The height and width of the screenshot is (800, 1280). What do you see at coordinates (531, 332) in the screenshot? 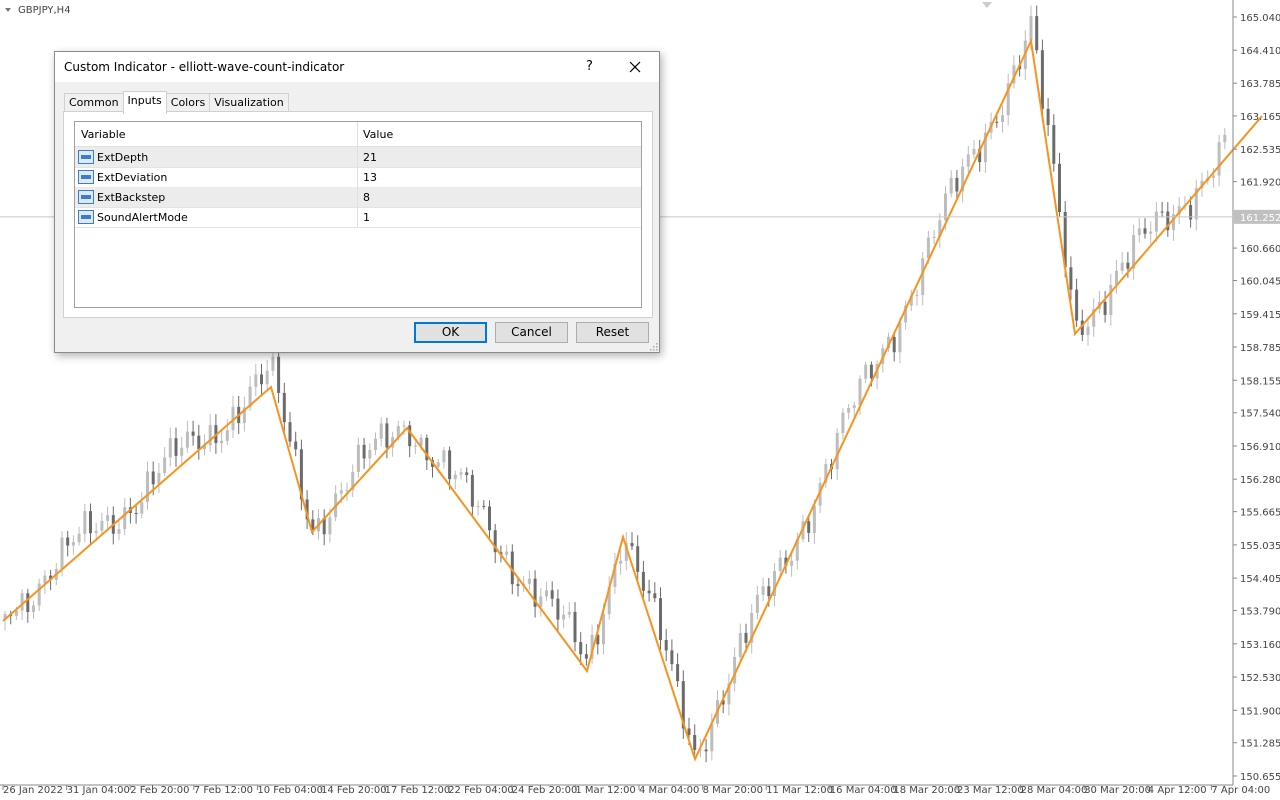
I see `button: Cancel` at bounding box center [531, 332].